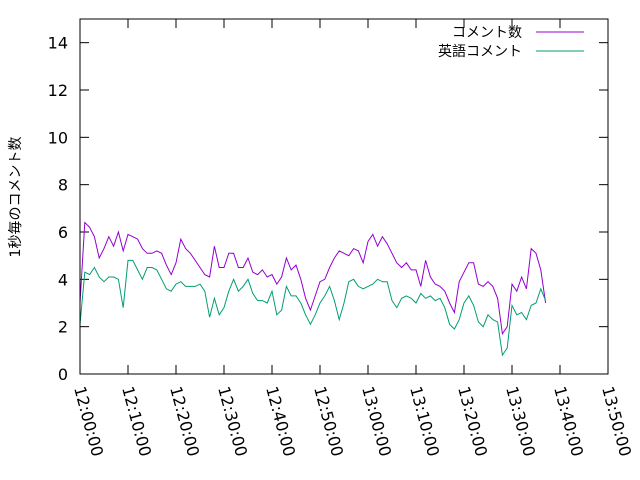 The width and height of the screenshot is (640, 480). Describe the element at coordinates (480, 51) in the screenshot. I see `legend-label-2: 英語コメント` at that location.